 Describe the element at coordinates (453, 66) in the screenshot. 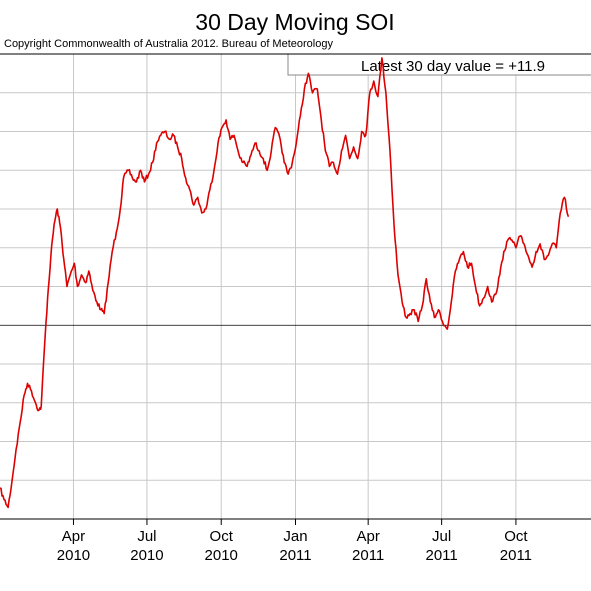

I see `latest-value-label: Latest 30 day value = +11.9` at that location.